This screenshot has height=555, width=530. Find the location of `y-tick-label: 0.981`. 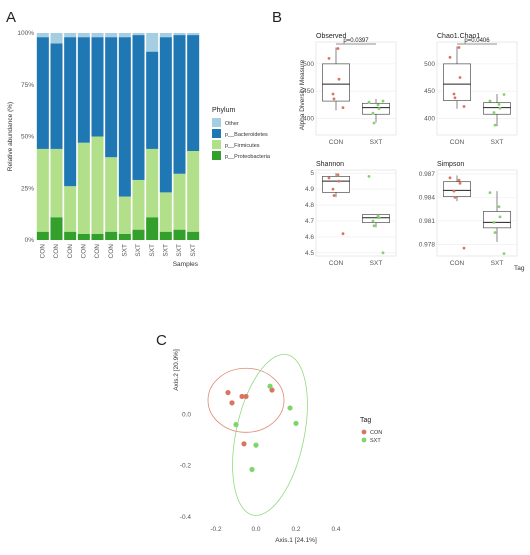

y-tick-label: 0.981 is located at coordinates (427, 221).